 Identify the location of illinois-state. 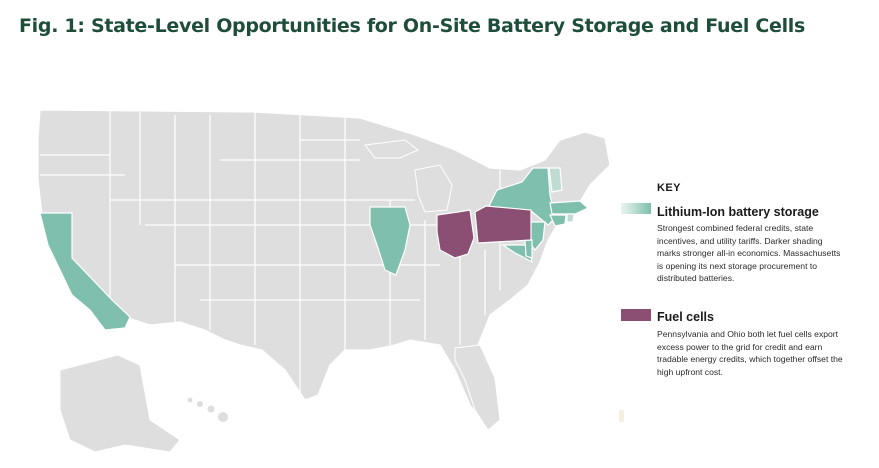
(390, 241).